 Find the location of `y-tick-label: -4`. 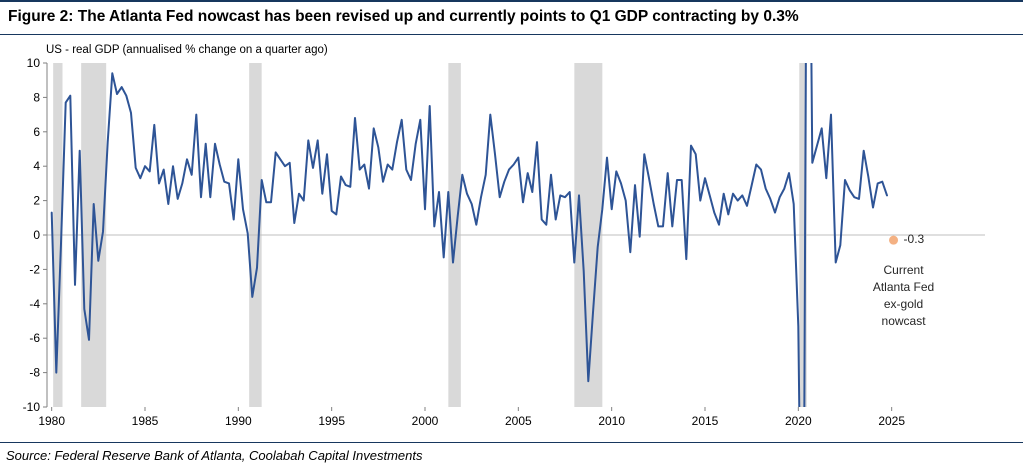

y-tick-label: -4 is located at coordinates (34, 304).